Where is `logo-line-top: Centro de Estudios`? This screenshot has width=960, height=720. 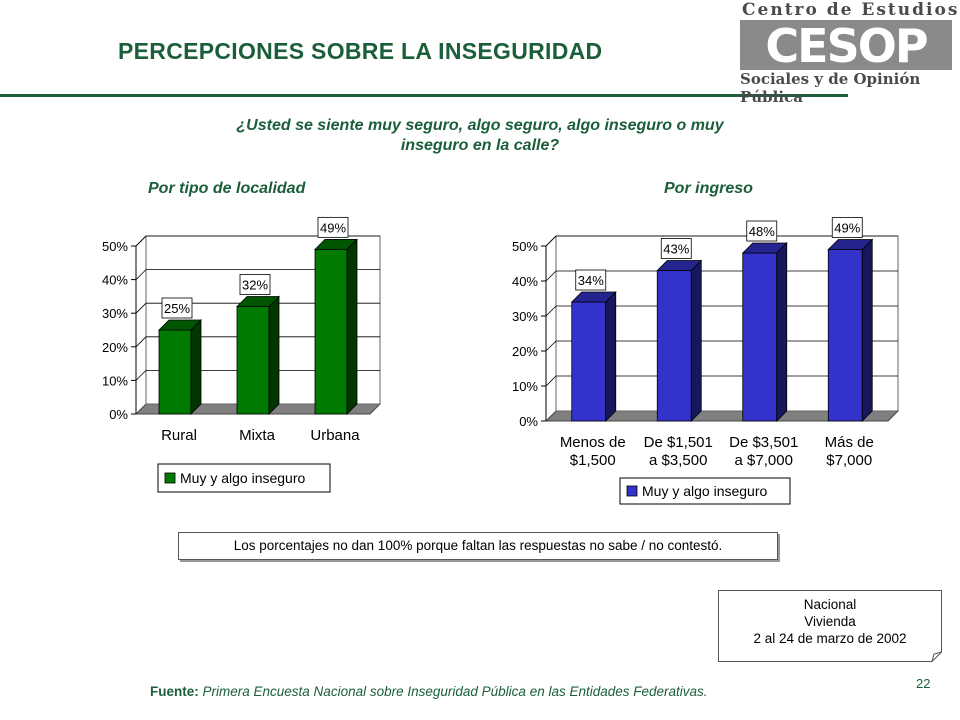 logo-line-top: Centro de Estudios is located at coordinates (851, 10).